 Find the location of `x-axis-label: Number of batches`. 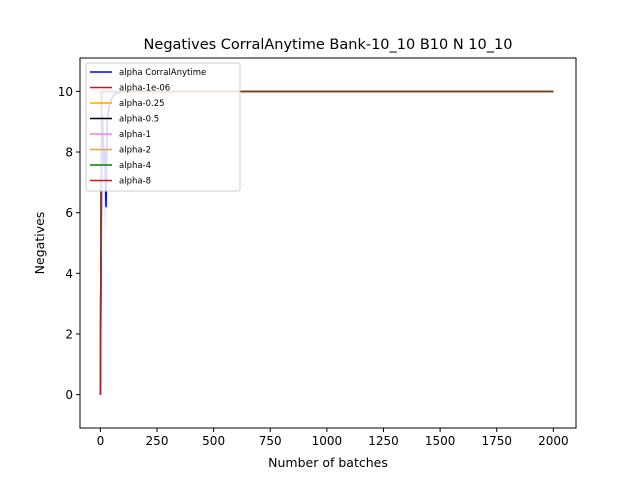

x-axis-label: Number of batches is located at coordinates (328, 462).